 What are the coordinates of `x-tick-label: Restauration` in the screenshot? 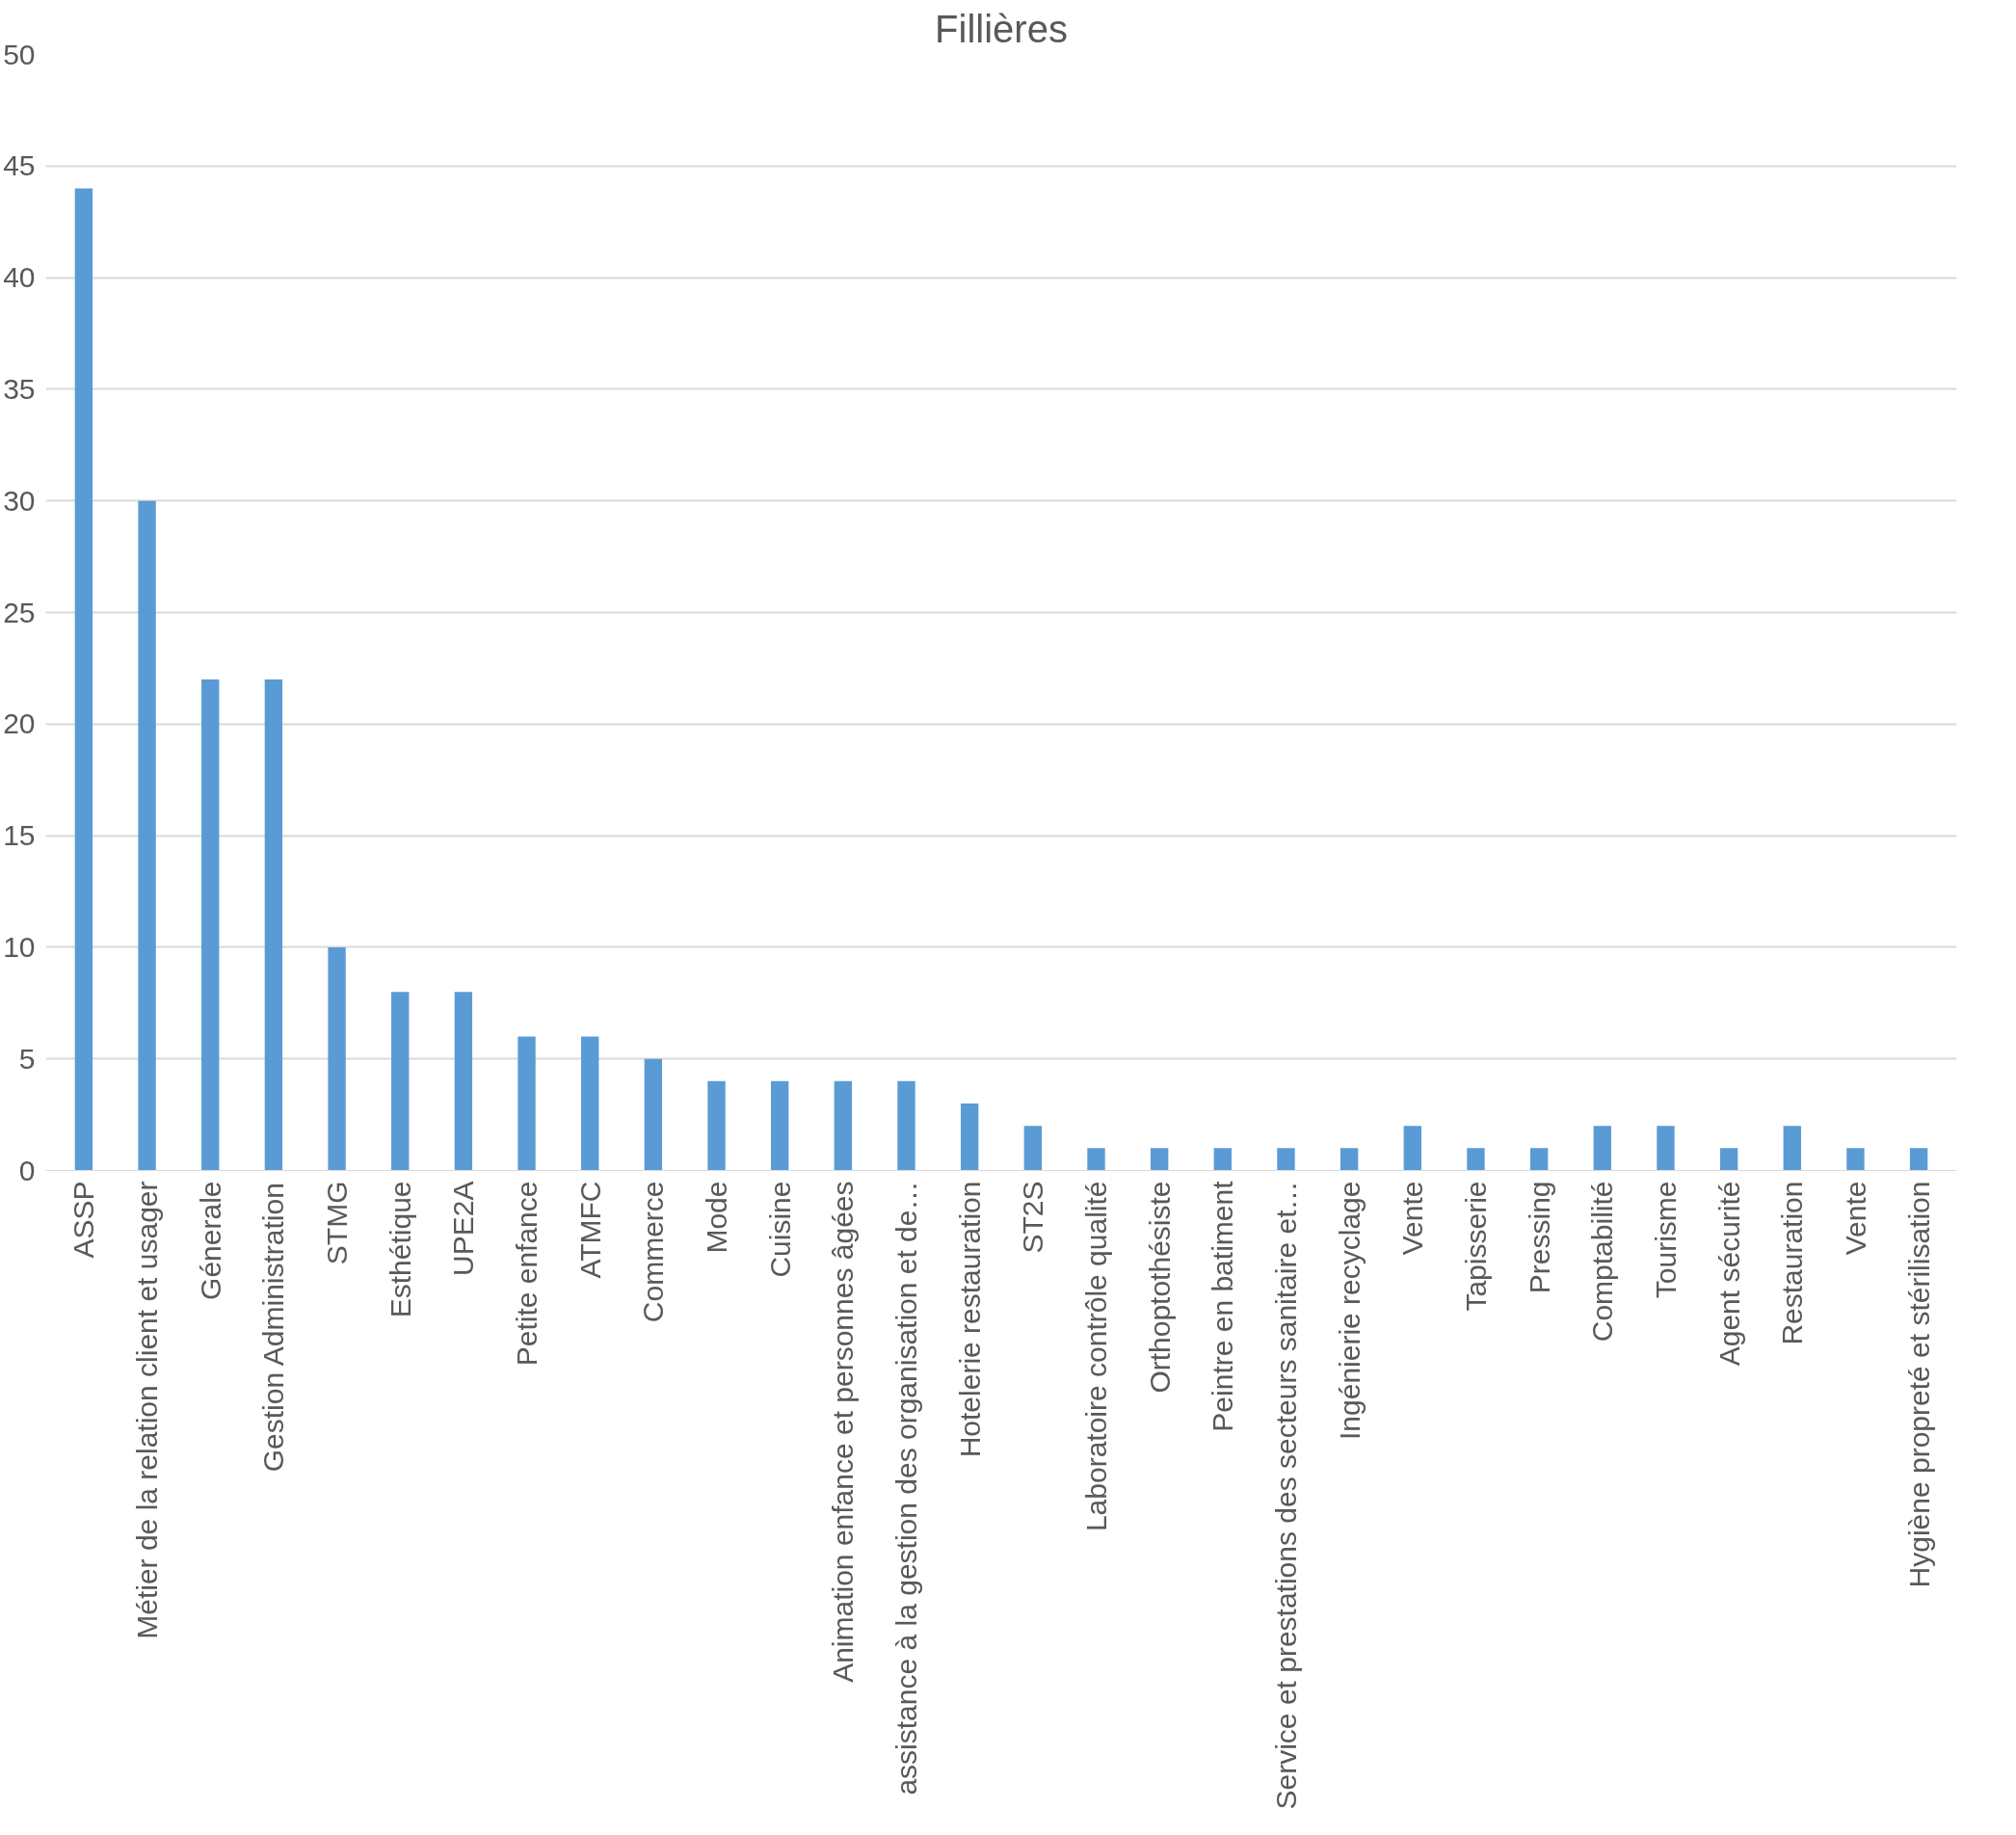 It's located at (1792, 1263).